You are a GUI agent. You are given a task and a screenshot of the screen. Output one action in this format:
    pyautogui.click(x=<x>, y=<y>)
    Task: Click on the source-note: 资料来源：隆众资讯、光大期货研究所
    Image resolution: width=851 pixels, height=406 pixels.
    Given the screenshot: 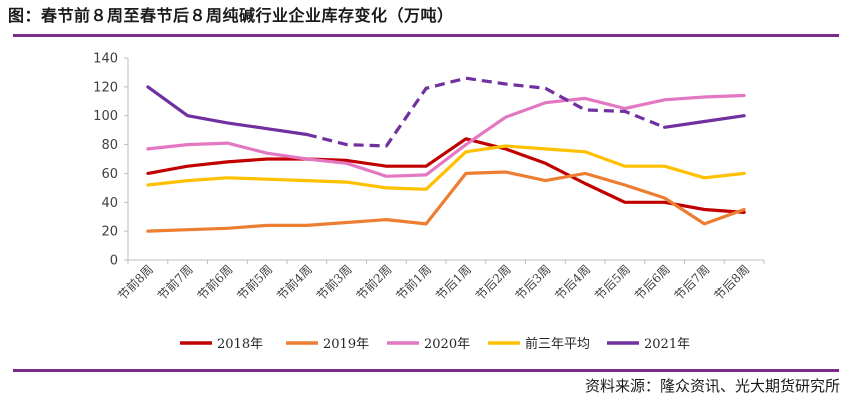 What is the action you would take?
    pyautogui.click(x=712, y=386)
    